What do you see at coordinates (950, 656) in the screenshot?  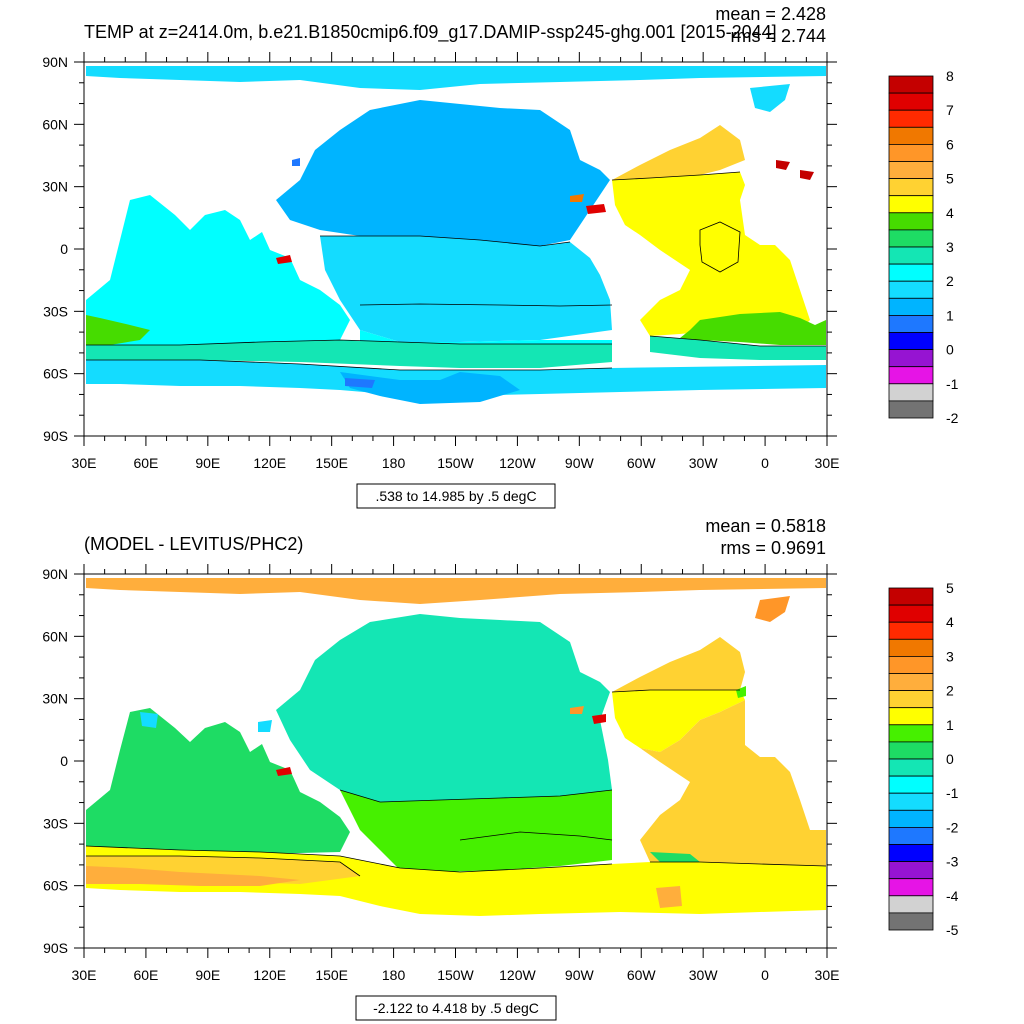 I see `colorbar-label: 3` at bounding box center [950, 656].